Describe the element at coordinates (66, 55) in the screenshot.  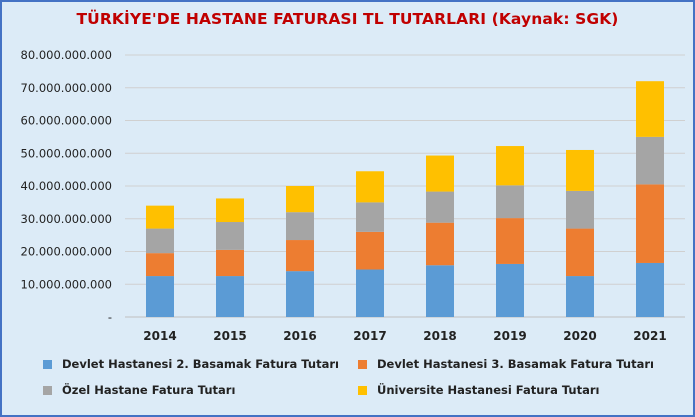
I see `y-tick-label: 80.000.000.000` at that location.